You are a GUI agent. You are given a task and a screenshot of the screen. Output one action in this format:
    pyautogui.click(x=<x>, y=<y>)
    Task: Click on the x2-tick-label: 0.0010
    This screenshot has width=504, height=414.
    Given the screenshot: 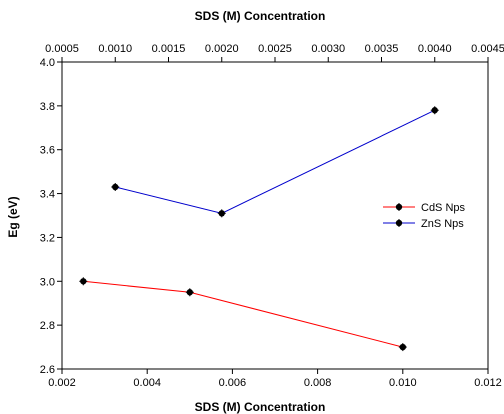 What is the action you would take?
    pyautogui.click(x=115, y=49)
    